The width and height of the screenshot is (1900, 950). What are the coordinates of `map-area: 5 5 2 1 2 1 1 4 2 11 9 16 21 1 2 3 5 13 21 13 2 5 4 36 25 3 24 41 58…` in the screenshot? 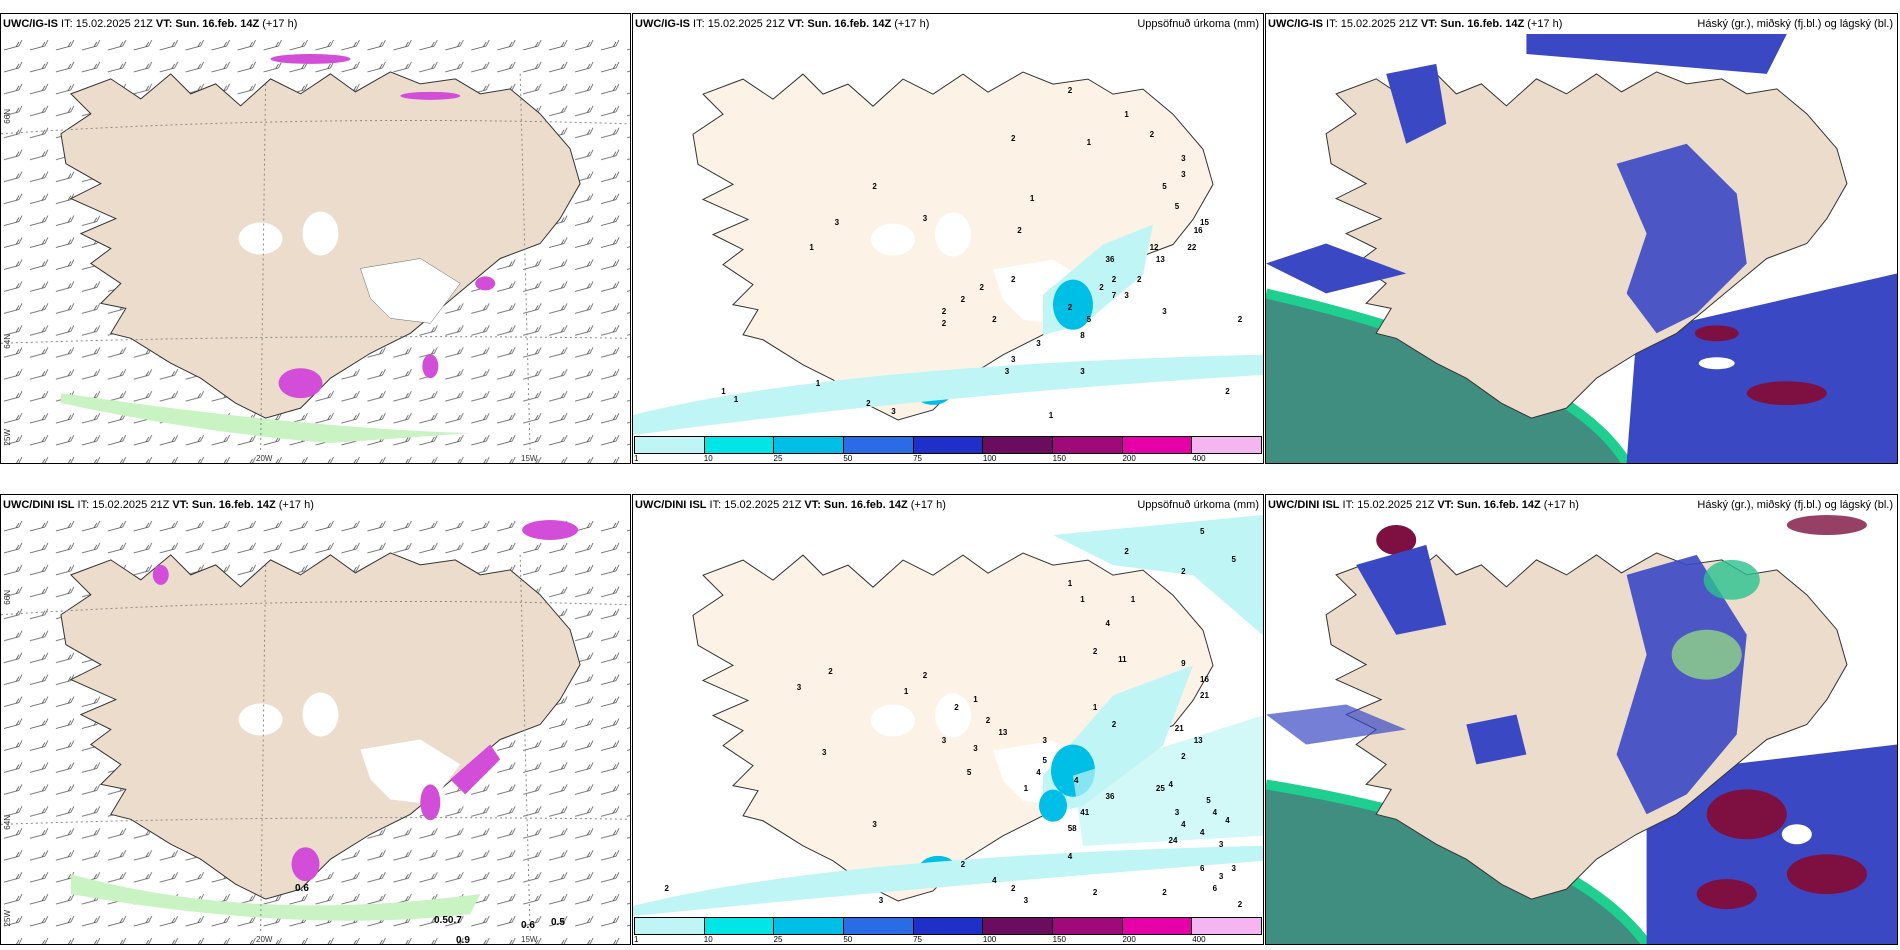 It's located at (948, 715).